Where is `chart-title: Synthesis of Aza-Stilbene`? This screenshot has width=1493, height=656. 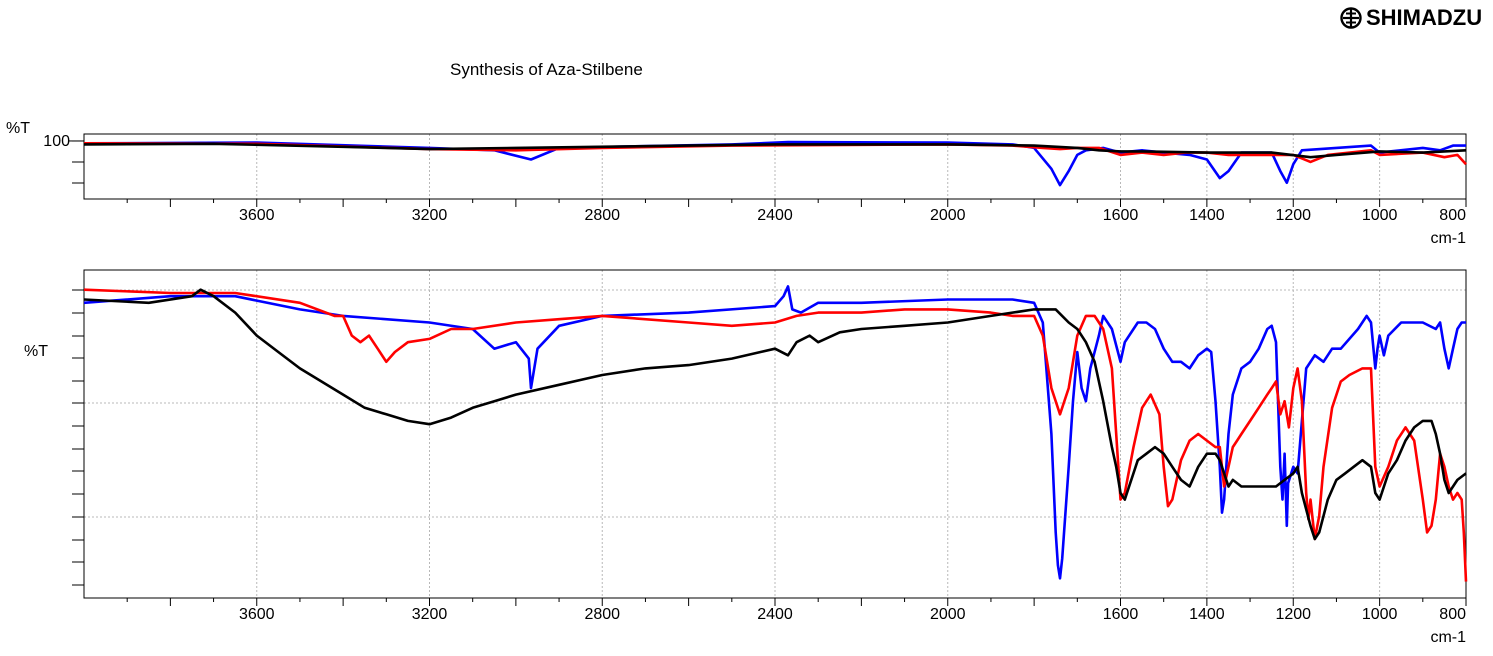
chart-title: Synthesis of Aza-Stilbene is located at coordinates (546, 69).